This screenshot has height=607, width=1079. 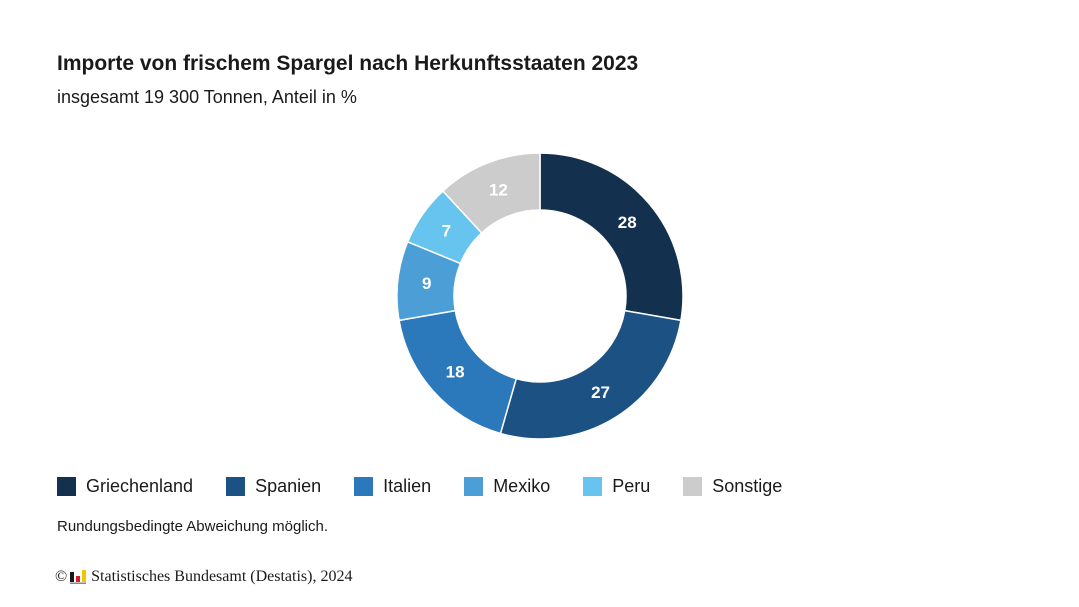 I want to click on copyright-symbol: ©, so click(x=61, y=576).